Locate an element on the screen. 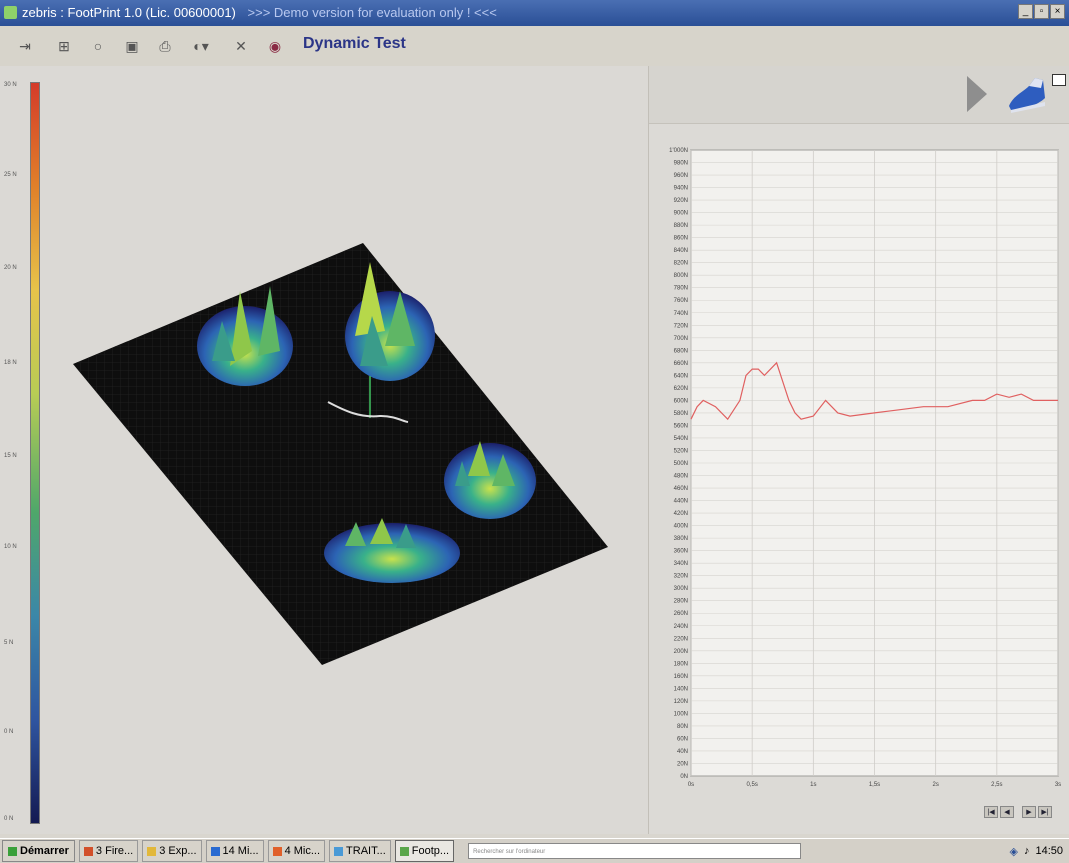 The image size is (1069, 863). y-tick-label: 680N is located at coordinates (681, 351).